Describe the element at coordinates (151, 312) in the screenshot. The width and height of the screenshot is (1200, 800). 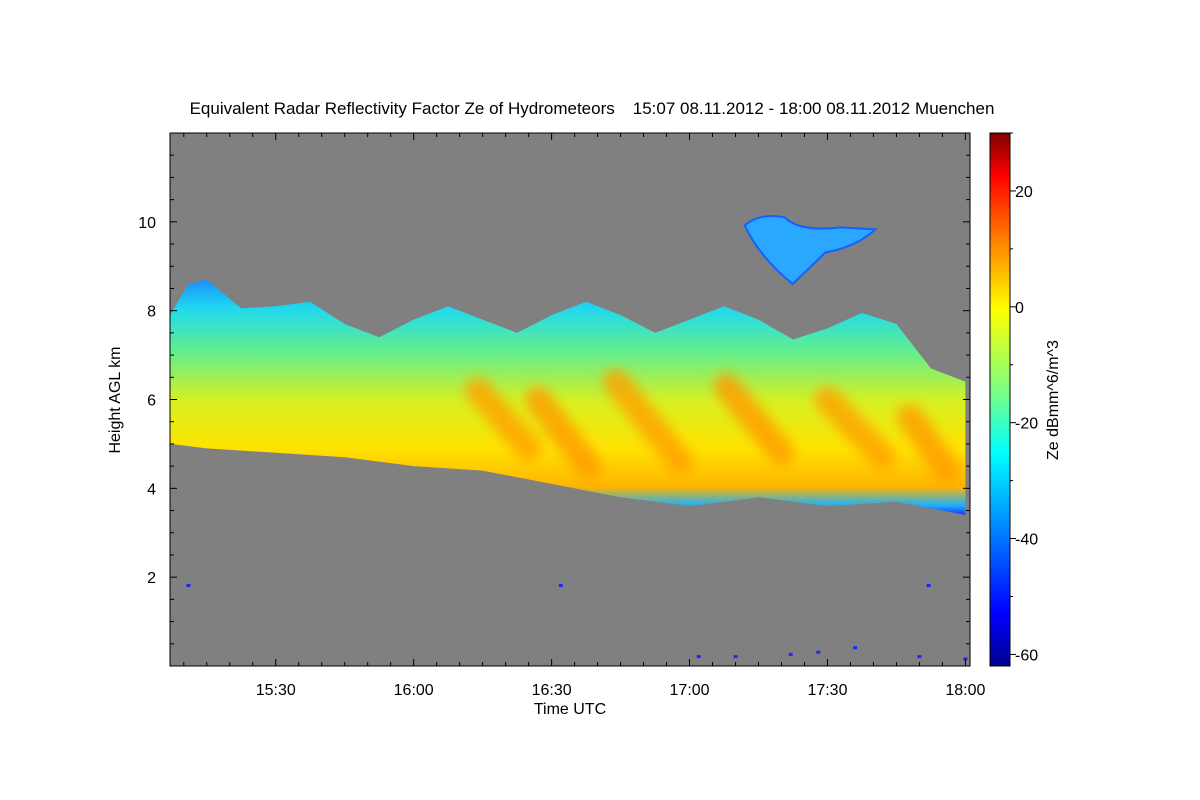
I see `y-tick-label: 8` at that location.